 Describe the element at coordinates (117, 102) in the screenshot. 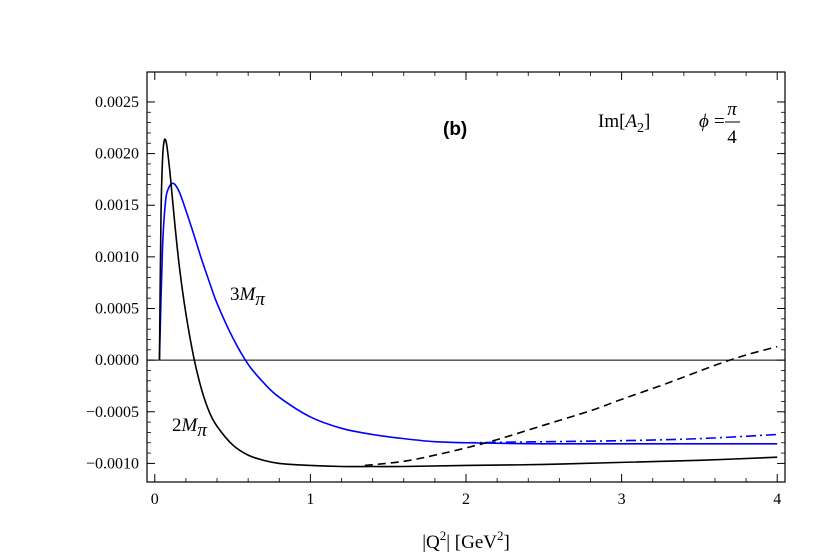

I see `y-tick-label: 0.0025` at that location.